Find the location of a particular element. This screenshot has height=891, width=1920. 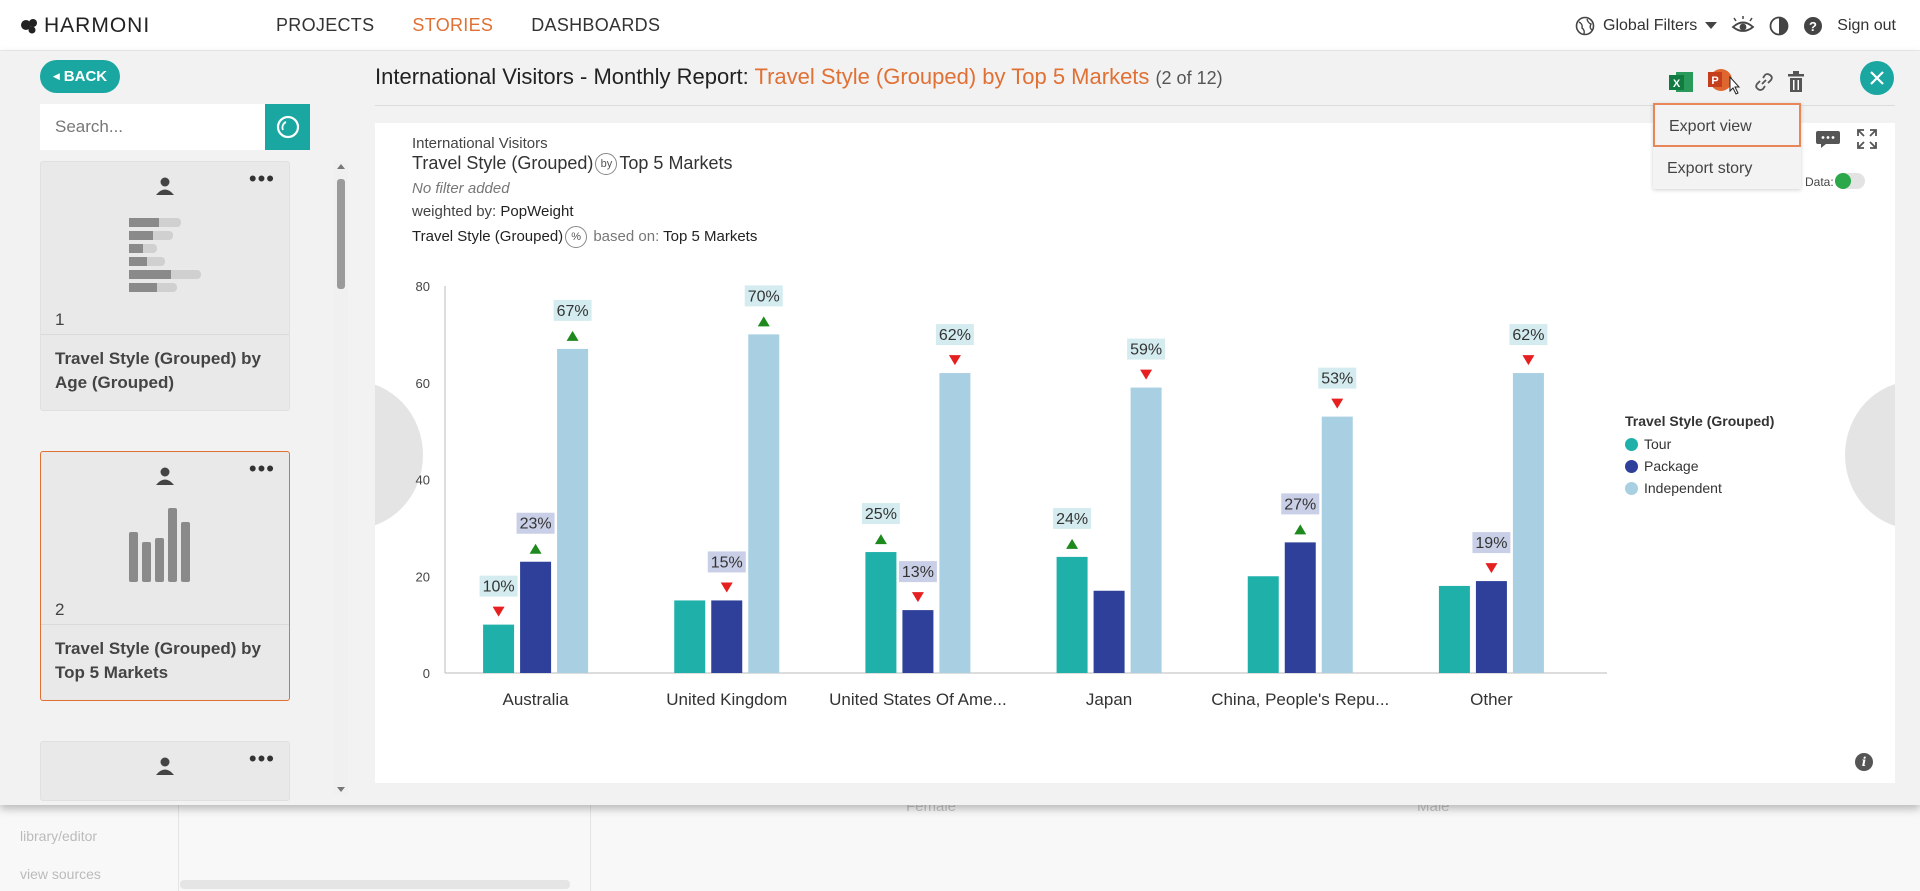

search-button is located at coordinates (287, 127).